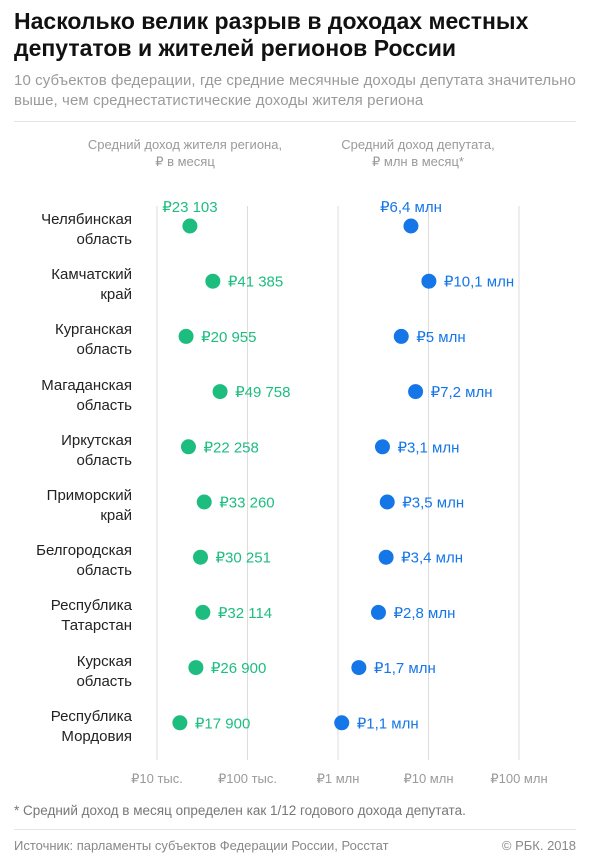 The height and width of the screenshot is (865, 590). What do you see at coordinates (428, 778) in the screenshot?
I see `x-tick-label: ₽10 млн` at bounding box center [428, 778].